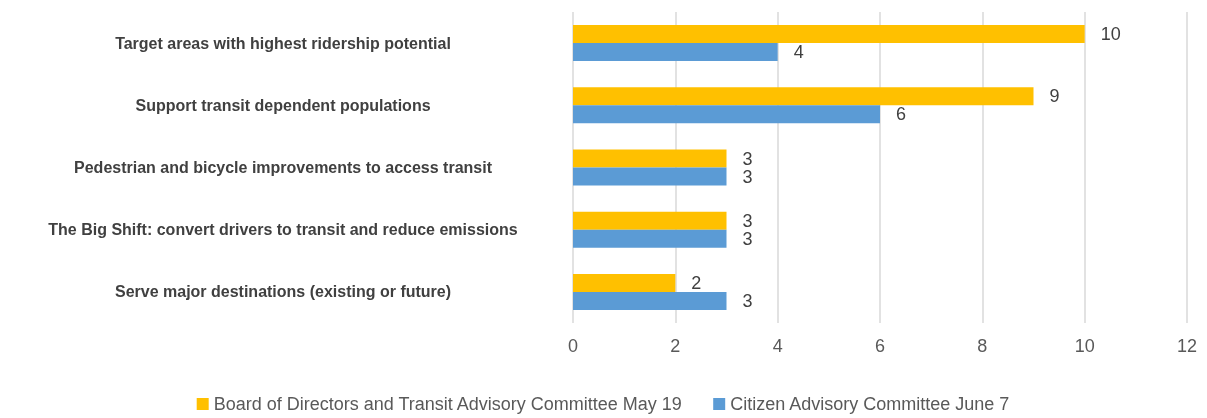 This screenshot has height=418, width=1207. I want to click on data-label: 2, so click(696, 282).